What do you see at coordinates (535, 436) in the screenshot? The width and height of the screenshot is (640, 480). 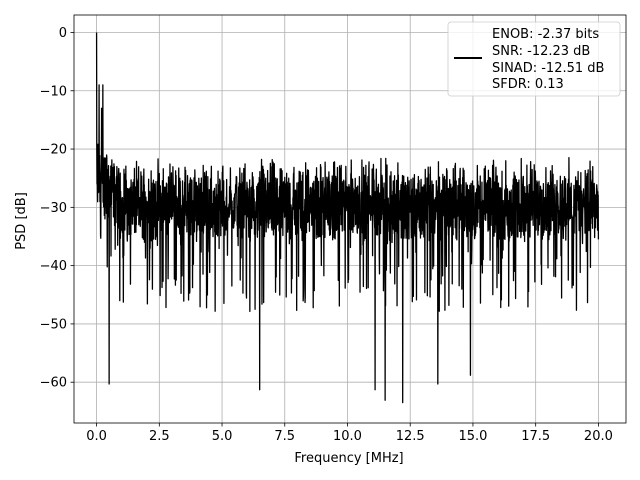 I see `x-tick-label: 17.5` at bounding box center [535, 436].